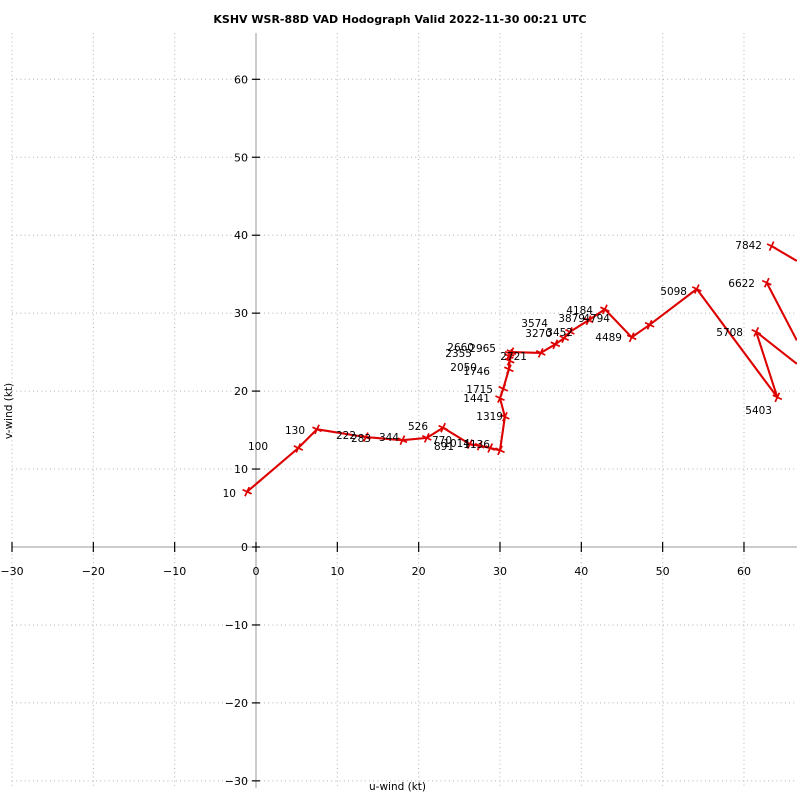  I want to click on height-label: 7842, so click(748, 246).